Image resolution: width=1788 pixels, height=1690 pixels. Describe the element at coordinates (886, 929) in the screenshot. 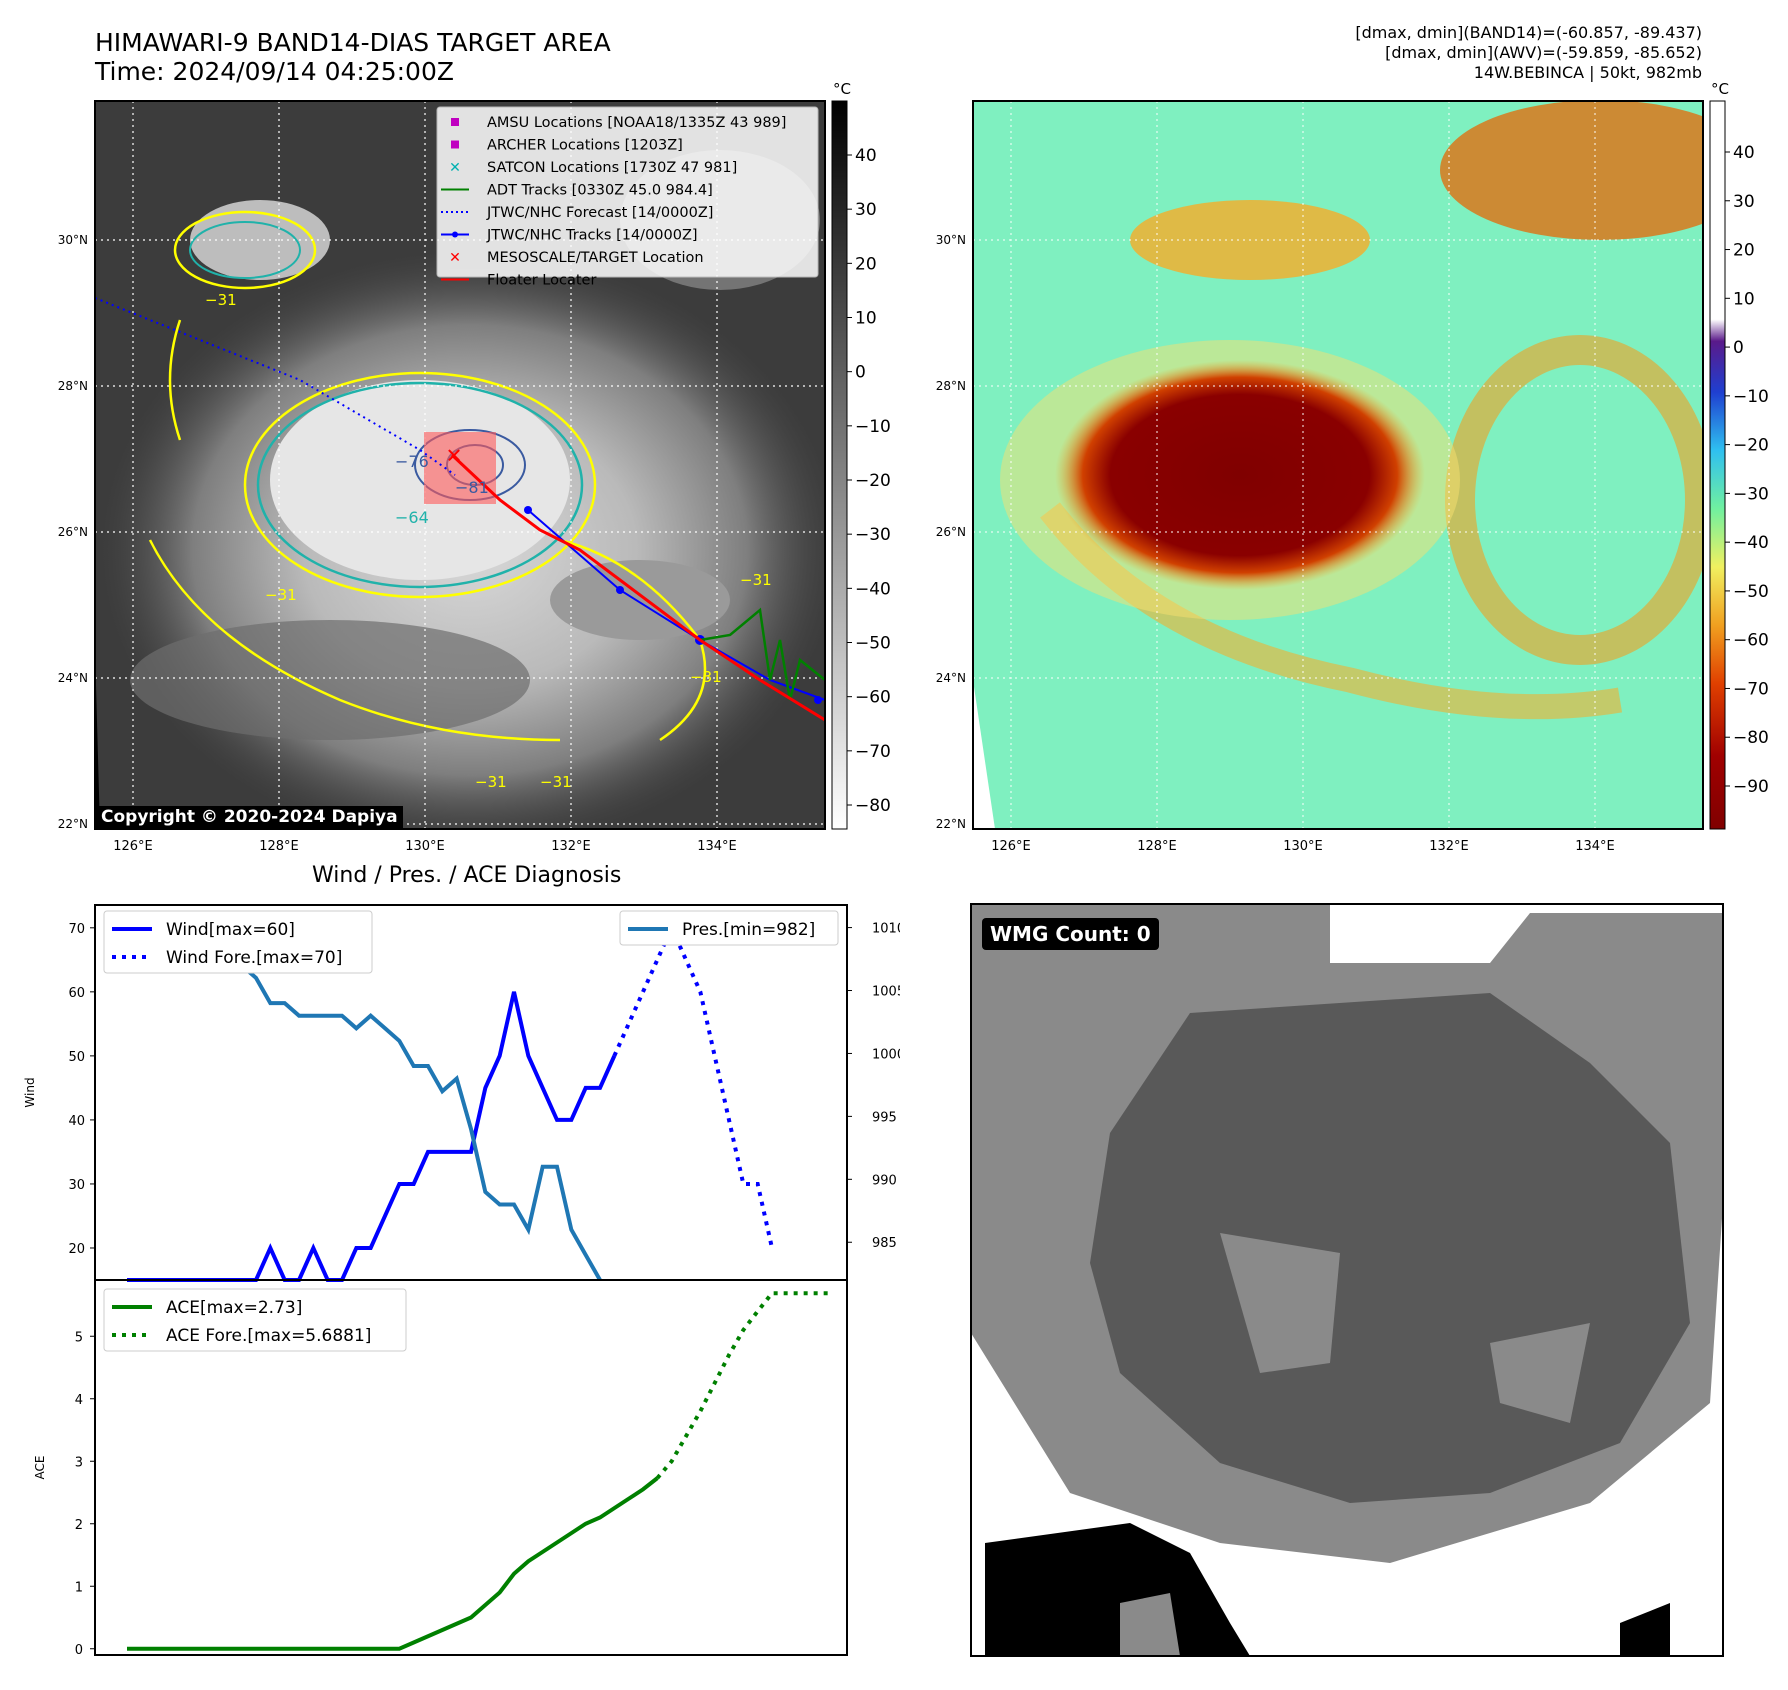

I see `pressure-tick: 1010` at that location.